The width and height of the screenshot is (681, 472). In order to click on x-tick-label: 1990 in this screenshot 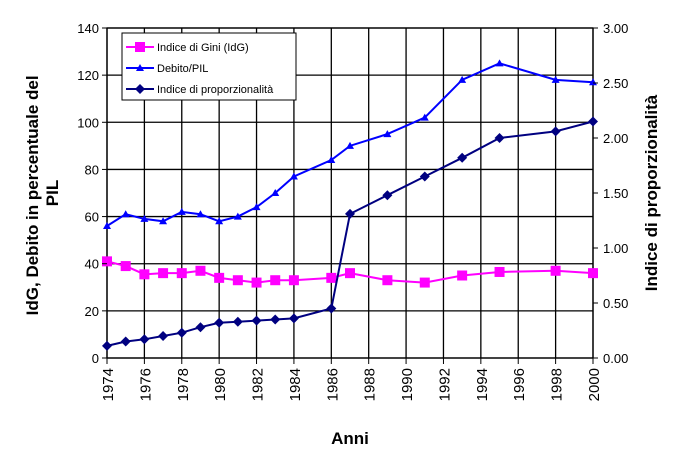, I will do `click(407, 384)`.